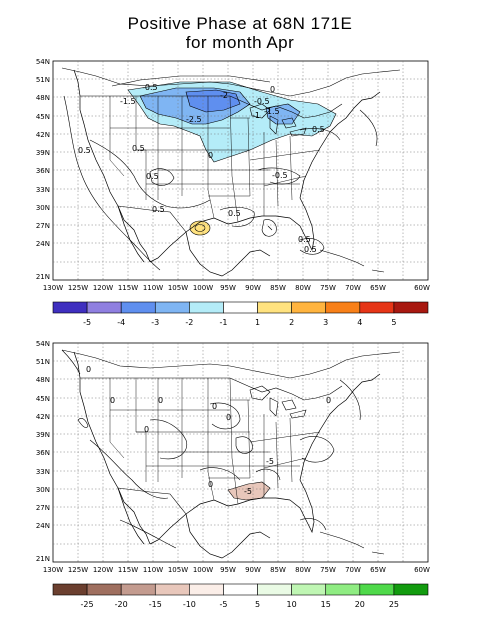 Image resolution: width=480 pixels, height=621 pixels. I want to click on top-colorbar-tick-label: 3, so click(325, 322).